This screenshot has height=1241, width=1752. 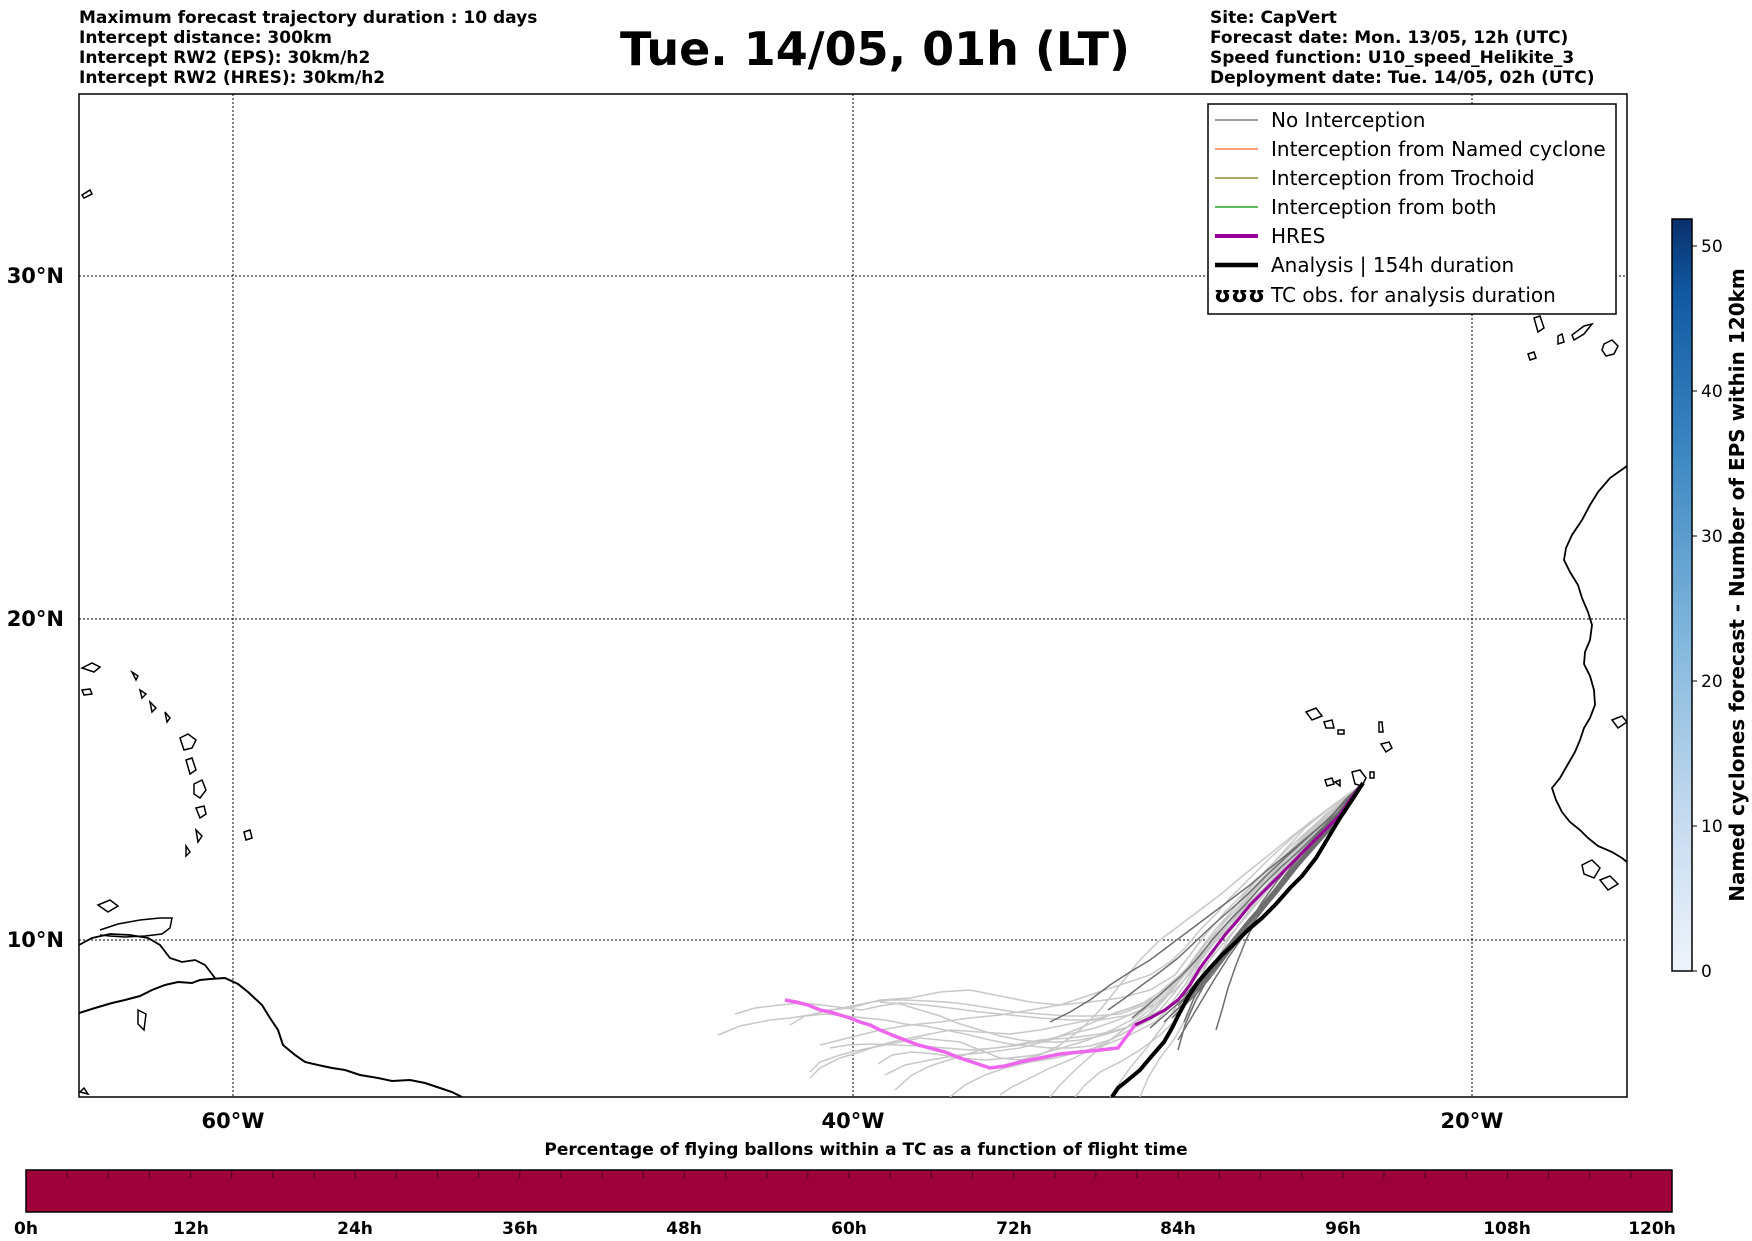 I want to click on info-line: Deployment date: Tue. 14/05, 02h (UTC), so click(x=1402, y=78).